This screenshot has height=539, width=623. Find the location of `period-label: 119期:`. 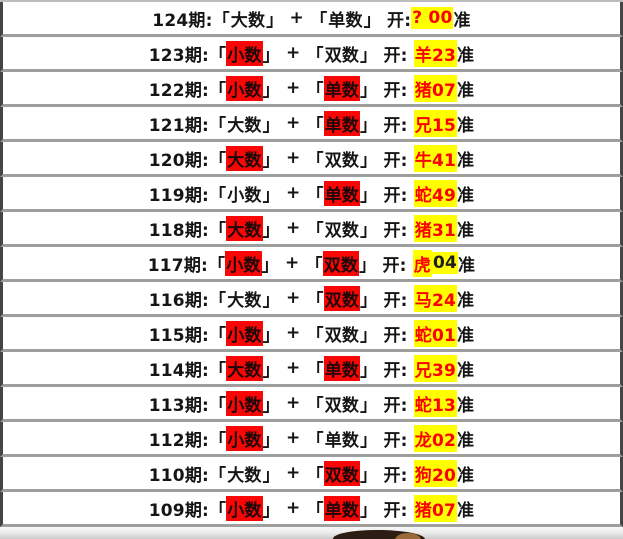

period-label: 119期: is located at coordinates (179, 195).